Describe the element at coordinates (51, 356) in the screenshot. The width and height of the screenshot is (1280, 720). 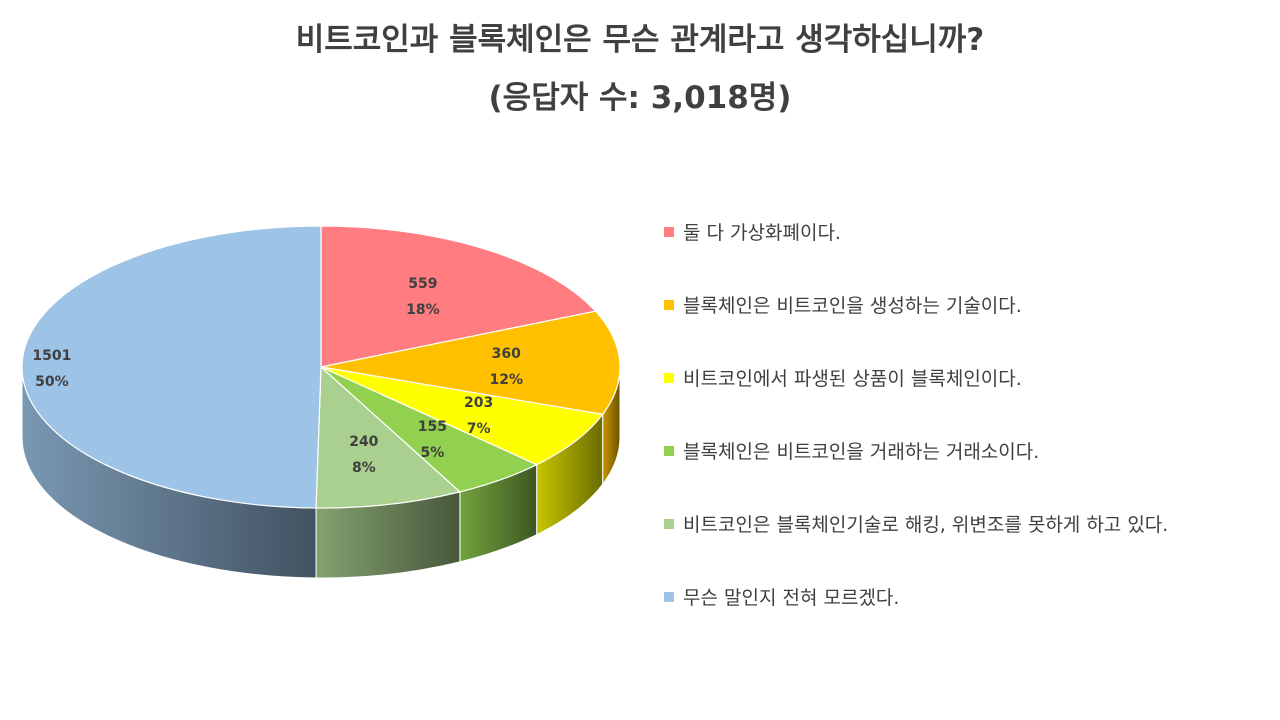
I see `data-label-value: 1501` at that location.